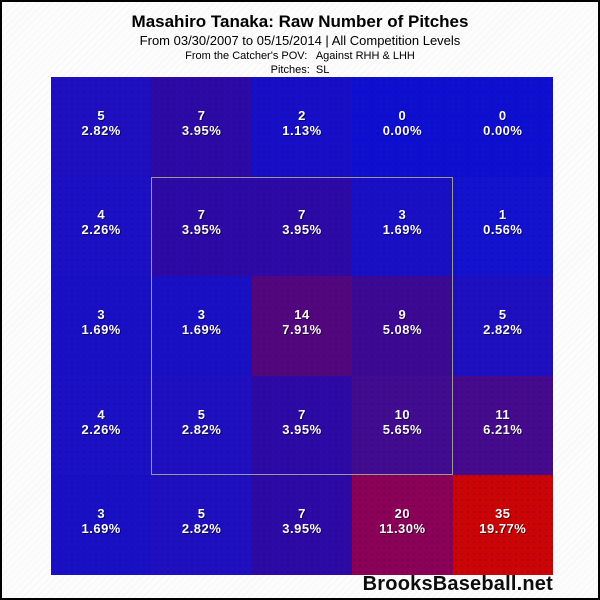 The width and height of the screenshot is (600, 600). I want to click on cell-percentage: 1.13%, so click(302, 130).